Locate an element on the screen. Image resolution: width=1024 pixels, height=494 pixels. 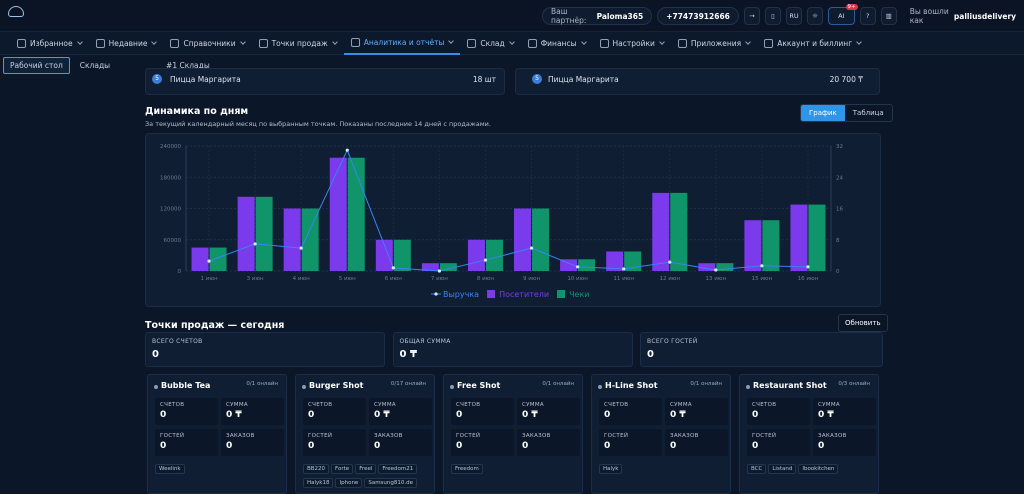
summary-label: ВСЕГО ГОСТЕЙ is located at coordinates (672, 341).